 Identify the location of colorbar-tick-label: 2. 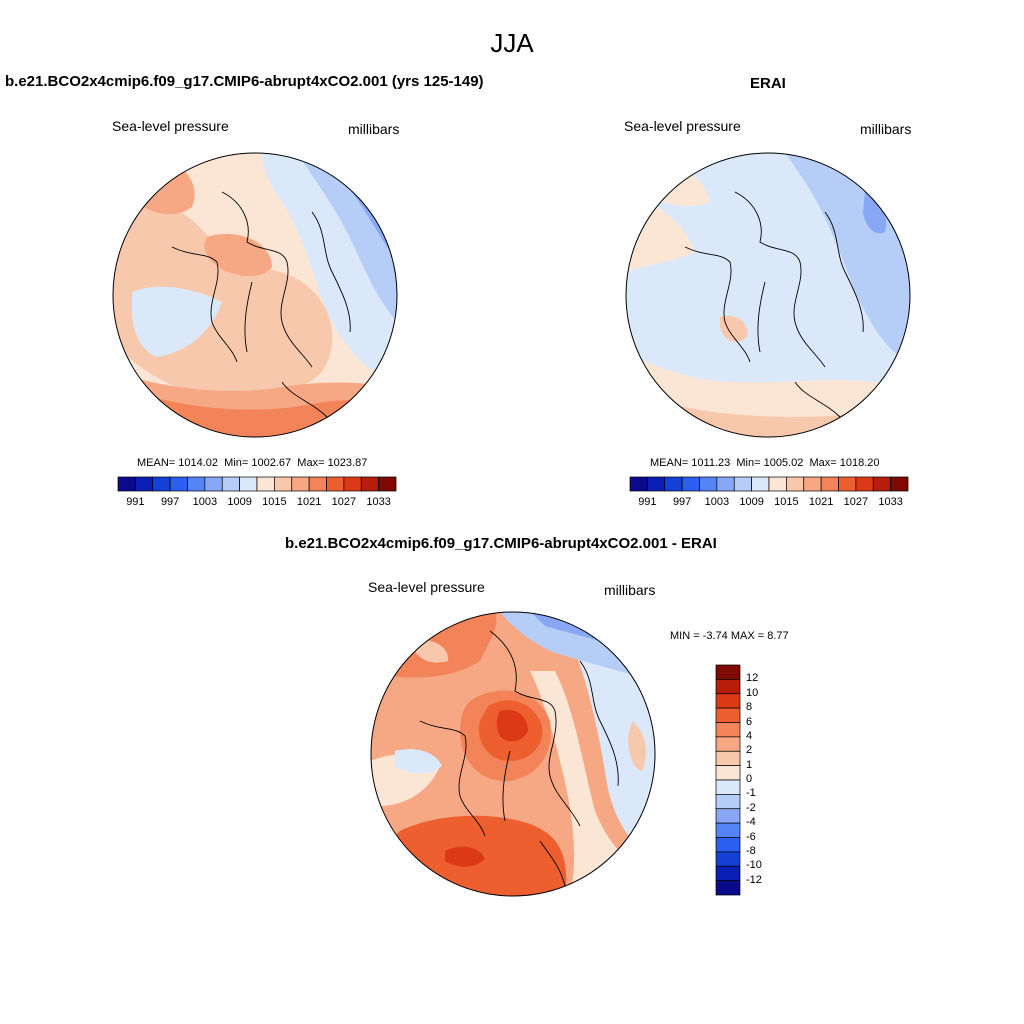
(749, 750).